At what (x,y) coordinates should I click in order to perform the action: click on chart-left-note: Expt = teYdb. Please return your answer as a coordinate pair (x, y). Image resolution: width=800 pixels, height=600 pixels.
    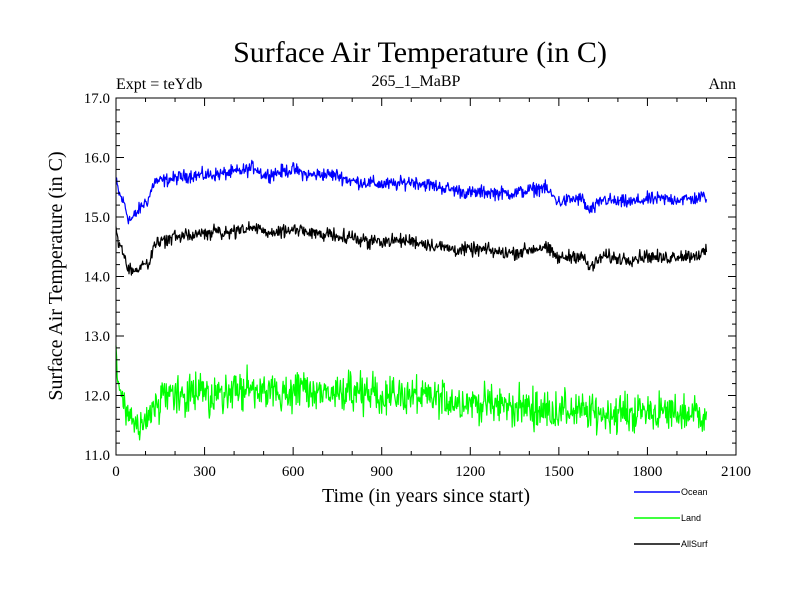
    Looking at the image, I should click on (159, 84).